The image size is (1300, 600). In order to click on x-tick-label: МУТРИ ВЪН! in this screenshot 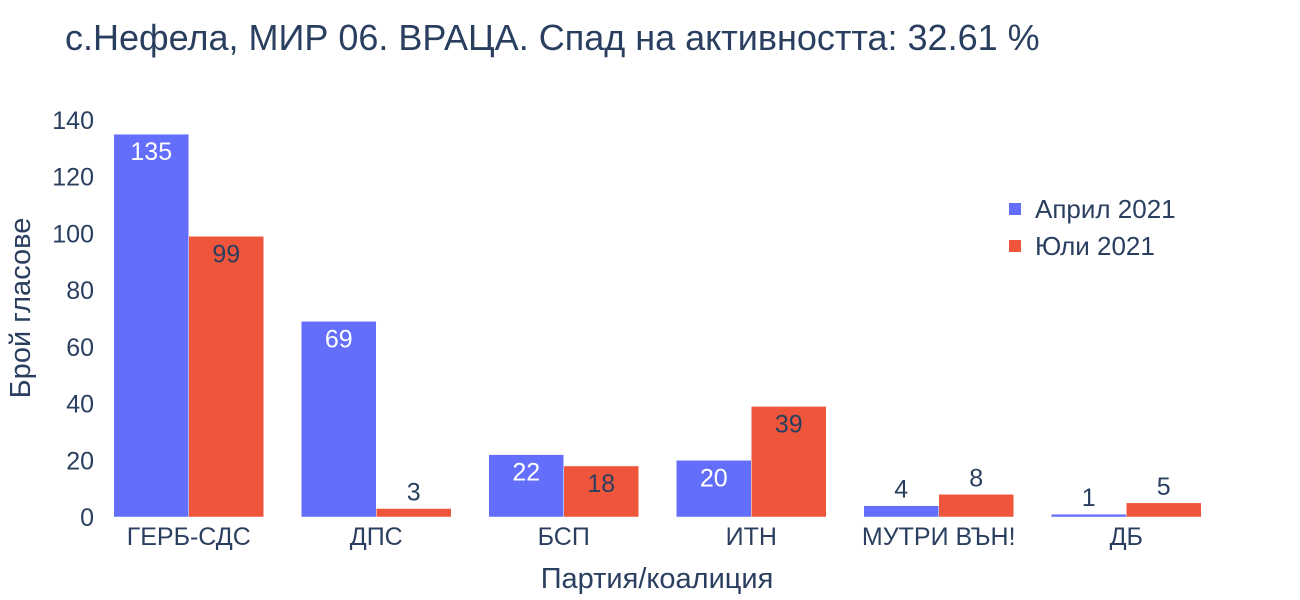, I will do `click(939, 537)`.